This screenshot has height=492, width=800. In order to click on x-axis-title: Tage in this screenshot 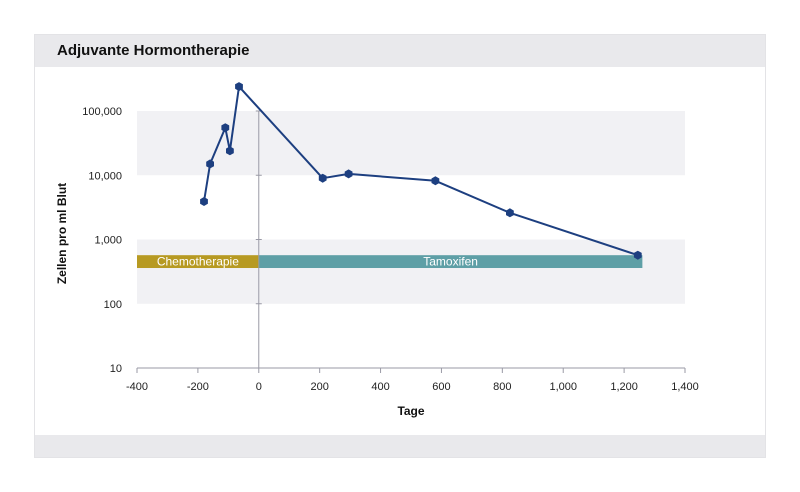, I will do `click(410, 411)`.